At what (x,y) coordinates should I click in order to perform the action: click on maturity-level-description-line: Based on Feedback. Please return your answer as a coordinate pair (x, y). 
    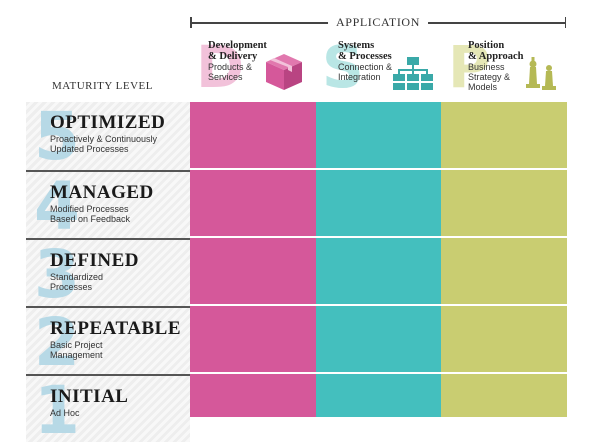
    Looking at the image, I should click on (90, 219).